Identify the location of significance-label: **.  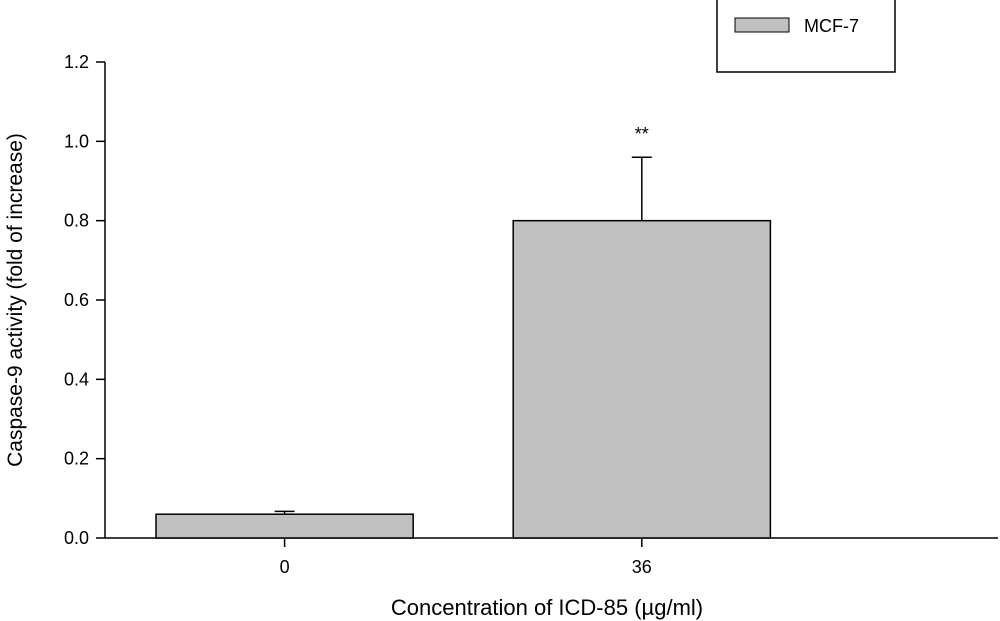
(642, 134).